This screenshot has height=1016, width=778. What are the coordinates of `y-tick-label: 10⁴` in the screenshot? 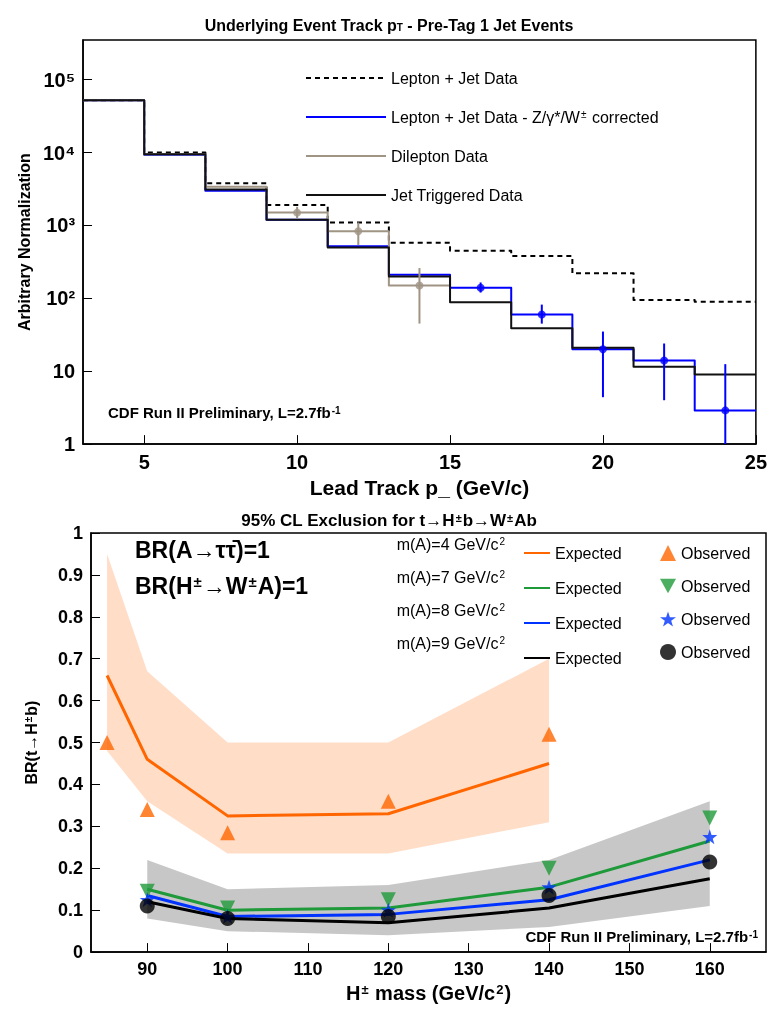 It's located at (59, 152).